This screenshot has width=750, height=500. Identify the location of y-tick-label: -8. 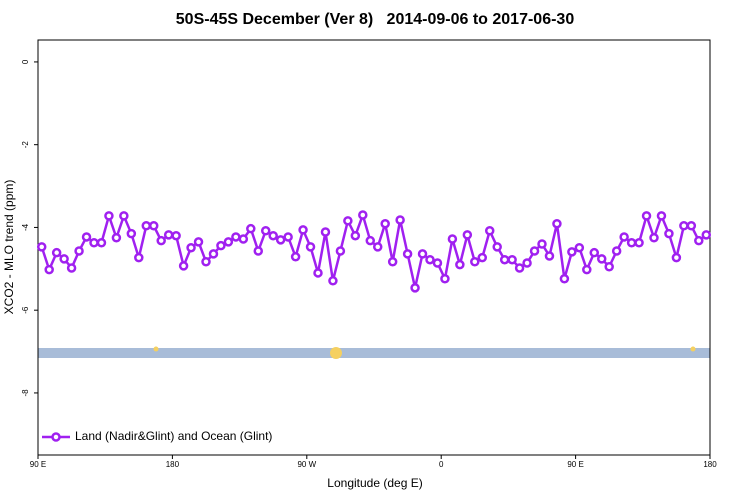
(25, 393).